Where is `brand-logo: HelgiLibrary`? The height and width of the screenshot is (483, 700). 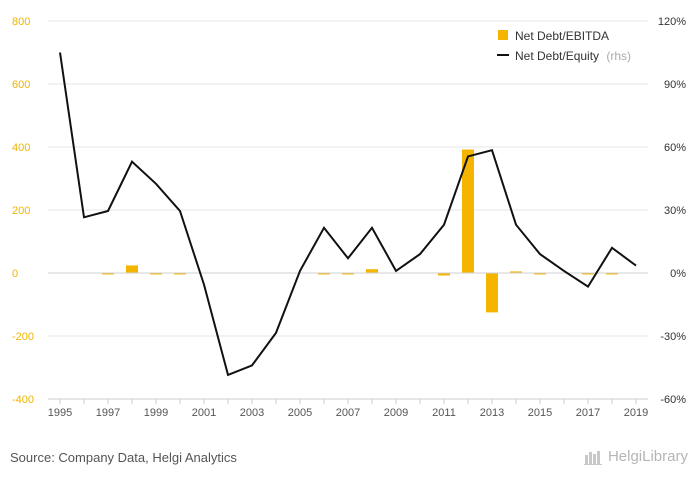
brand-logo: HelgiLibrary is located at coordinates (635, 456).